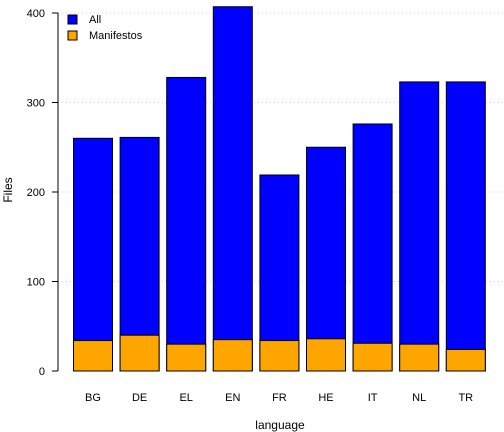 This screenshot has height=432, width=504. I want to click on y-tick-label: 100, so click(36, 283).